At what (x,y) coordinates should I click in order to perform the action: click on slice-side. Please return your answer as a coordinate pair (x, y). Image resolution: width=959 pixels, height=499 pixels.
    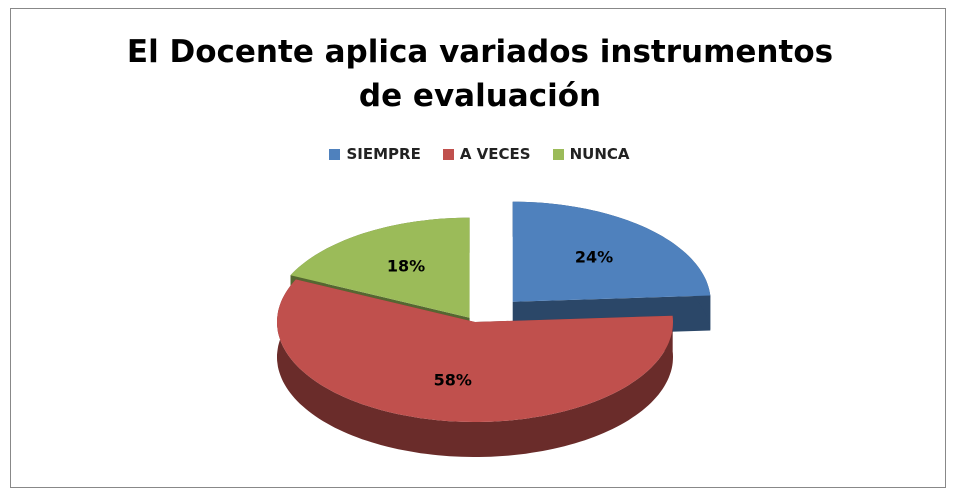
    Looking at the image, I should click on (475, 368).